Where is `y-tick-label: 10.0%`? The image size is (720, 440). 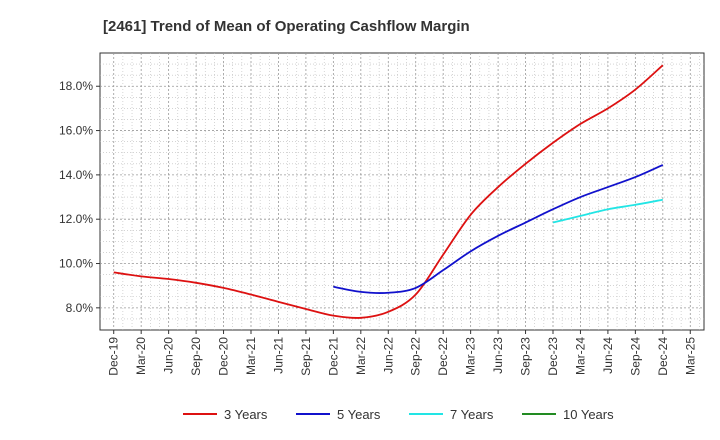
y-tick-label: 10.0% is located at coordinates (76, 264).